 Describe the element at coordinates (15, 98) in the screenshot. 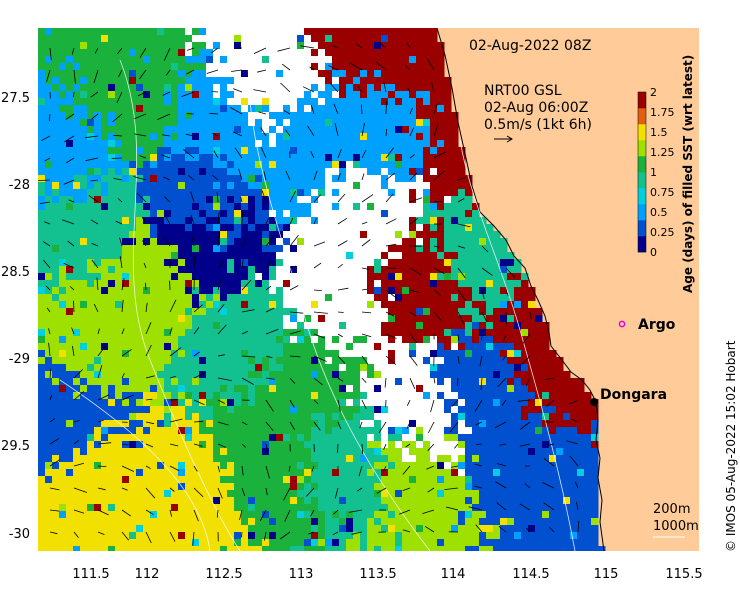

I see `y-tick-label: 27.5` at that location.